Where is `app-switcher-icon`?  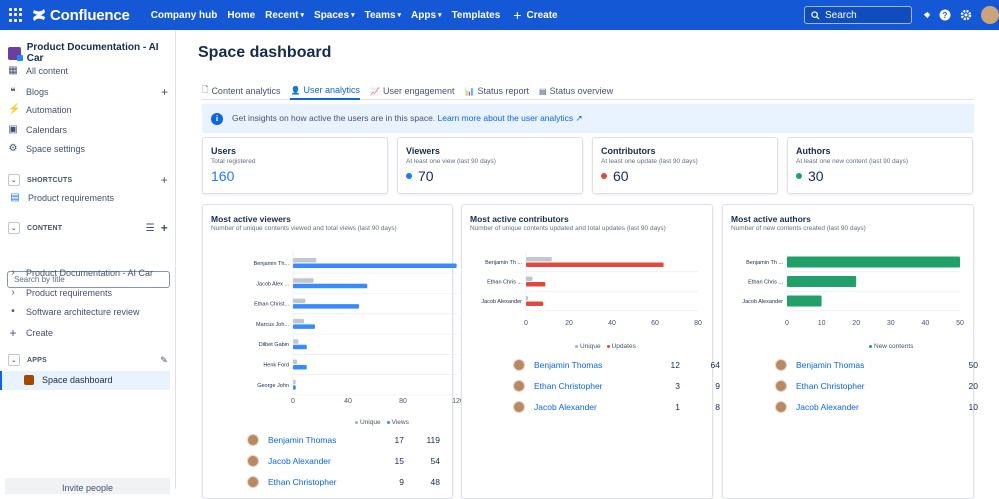 app-switcher-icon is located at coordinates (16, 15).